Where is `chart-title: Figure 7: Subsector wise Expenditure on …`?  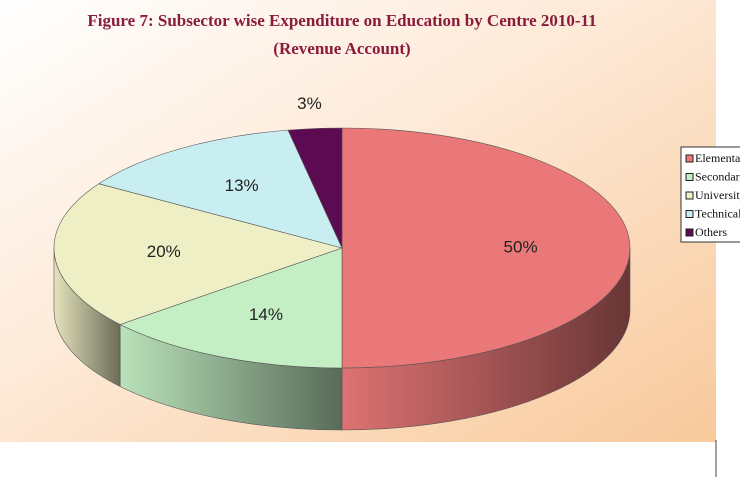 chart-title: Figure 7: Subsector wise Expenditure on … is located at coordinates (341, 20).